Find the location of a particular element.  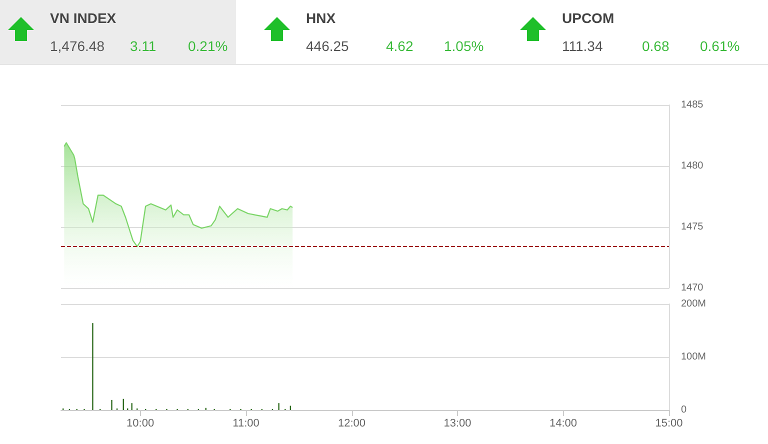

text: 0.61% is located at coordinates (720, 46).